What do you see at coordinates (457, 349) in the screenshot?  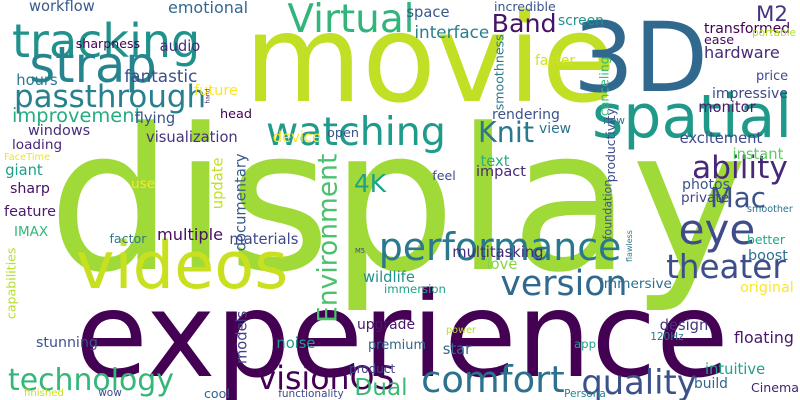 I see `word-star: star` at bounding box center [457, 349].